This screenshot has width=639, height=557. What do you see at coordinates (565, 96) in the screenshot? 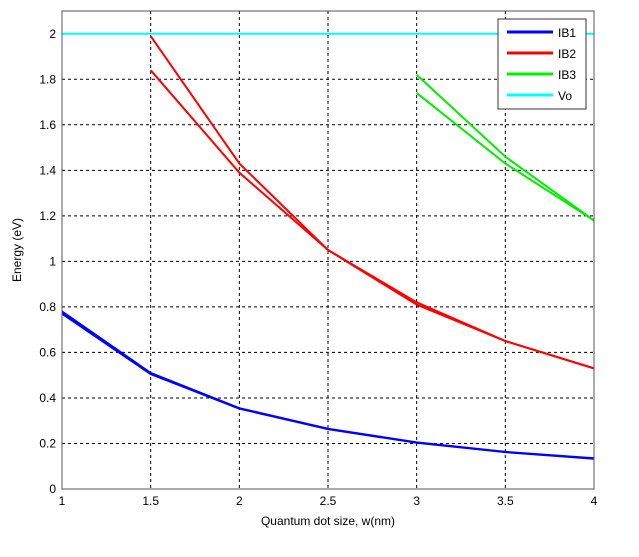
I see `legend-label: Vo` at bounding box center [565, 96].